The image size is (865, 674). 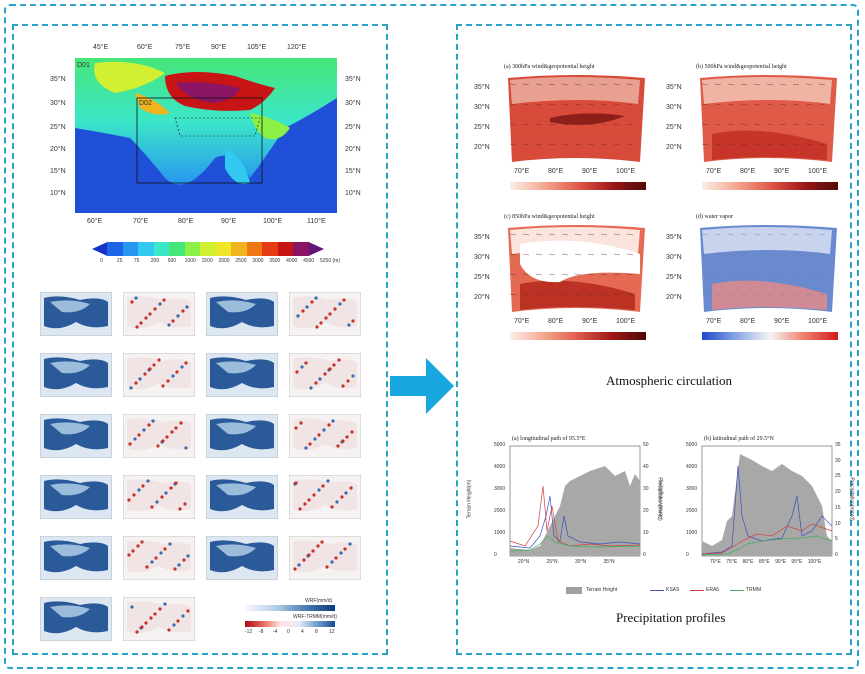 I want to click on tick-label: 90°E, so click(x=219, y=47).